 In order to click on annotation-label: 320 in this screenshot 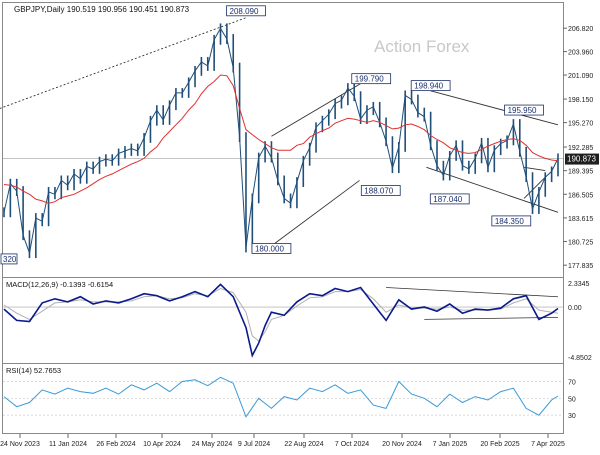, I will do `click(10, 259)`.